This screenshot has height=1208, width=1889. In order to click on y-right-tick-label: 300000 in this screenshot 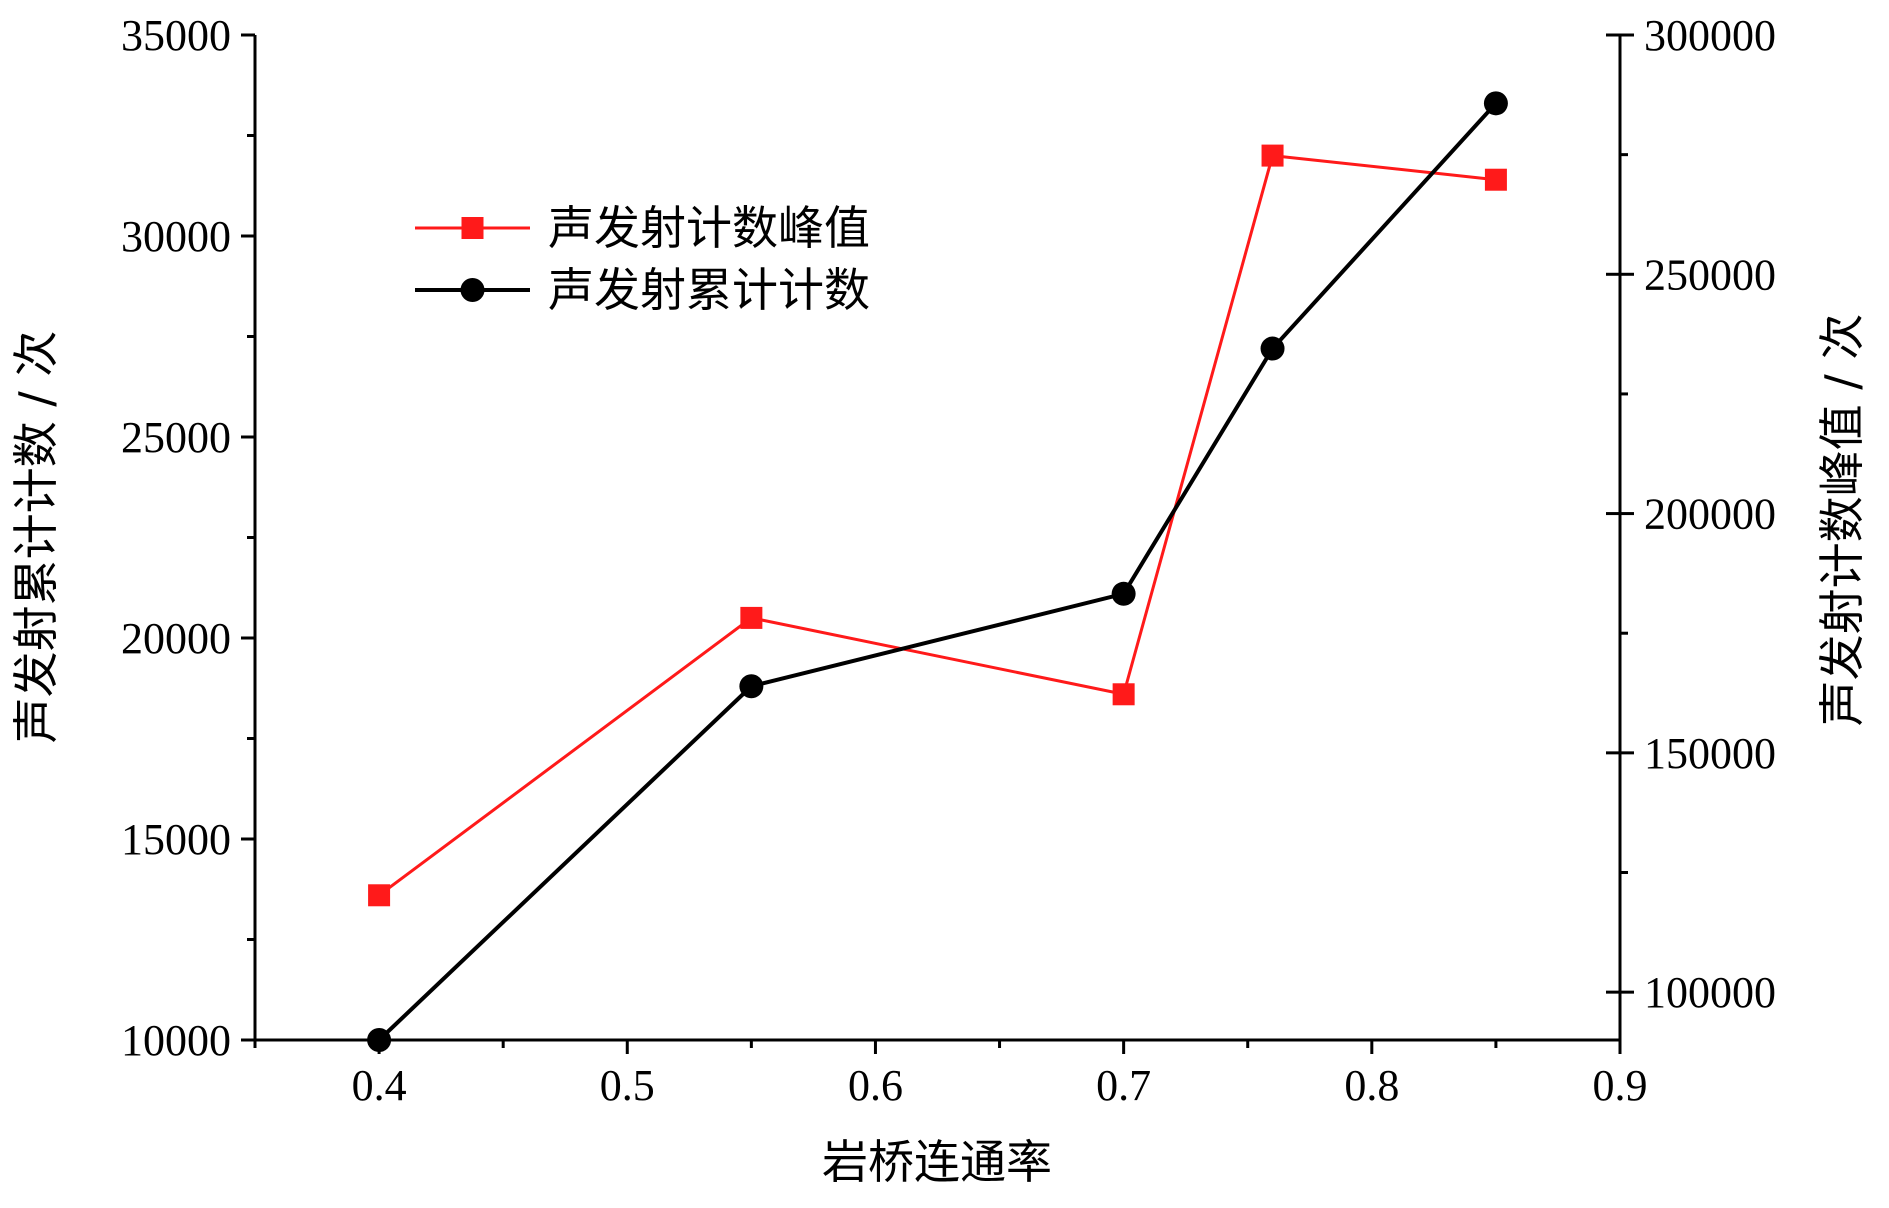, I will do `click(1710, 35)`.